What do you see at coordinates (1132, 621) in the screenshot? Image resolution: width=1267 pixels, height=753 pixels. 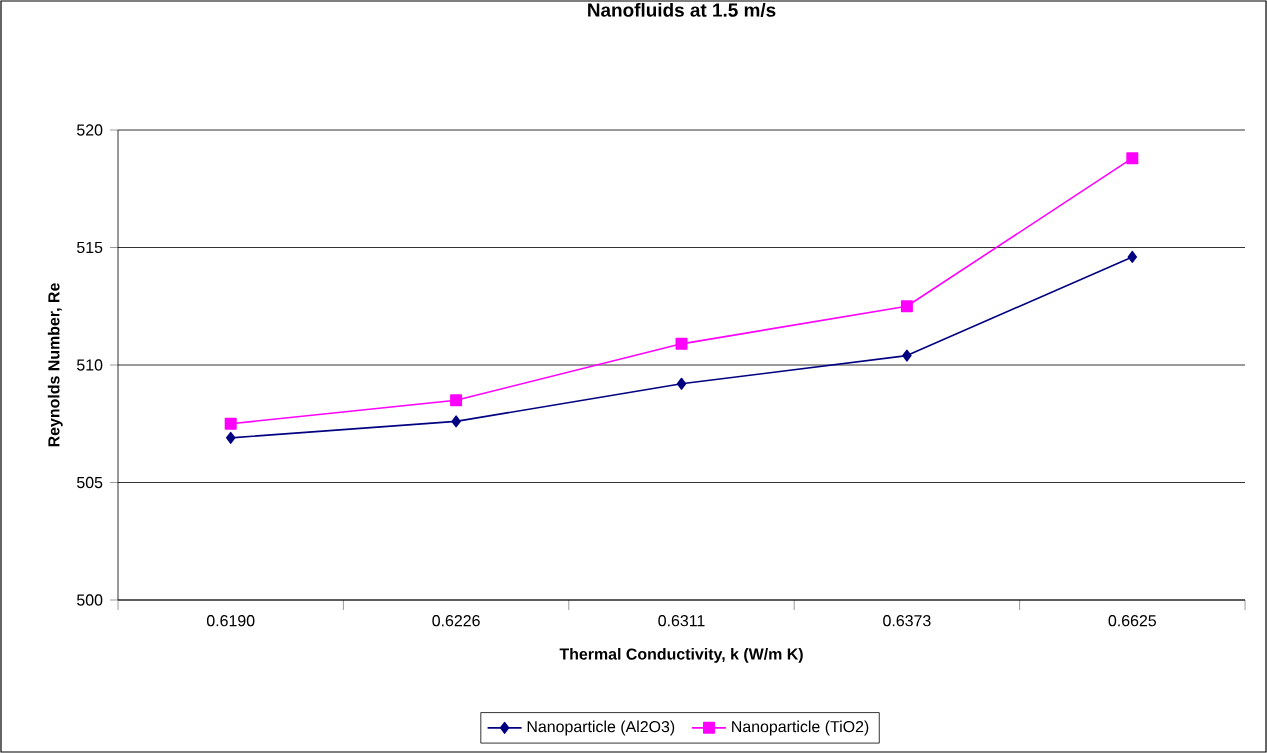 I see `x-tick-label: 0.6625` at bounding box center [1132, 621].